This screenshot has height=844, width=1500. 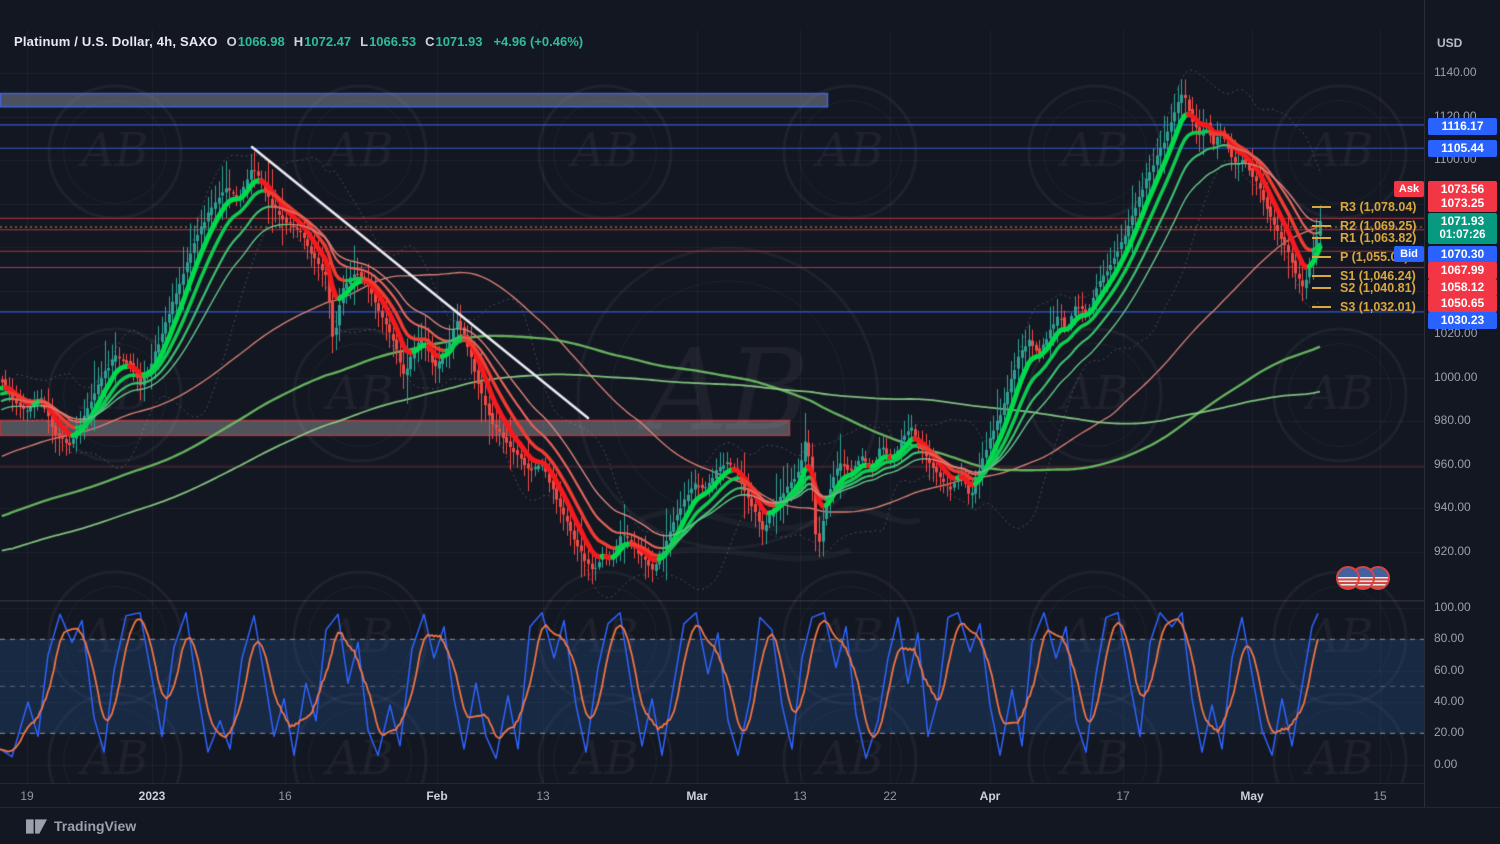 What do you see at coordinates (1446, 763) in the screenshot?
I see `oscillator-axis-tick: 0.00` at bounding box center [1446, 763].